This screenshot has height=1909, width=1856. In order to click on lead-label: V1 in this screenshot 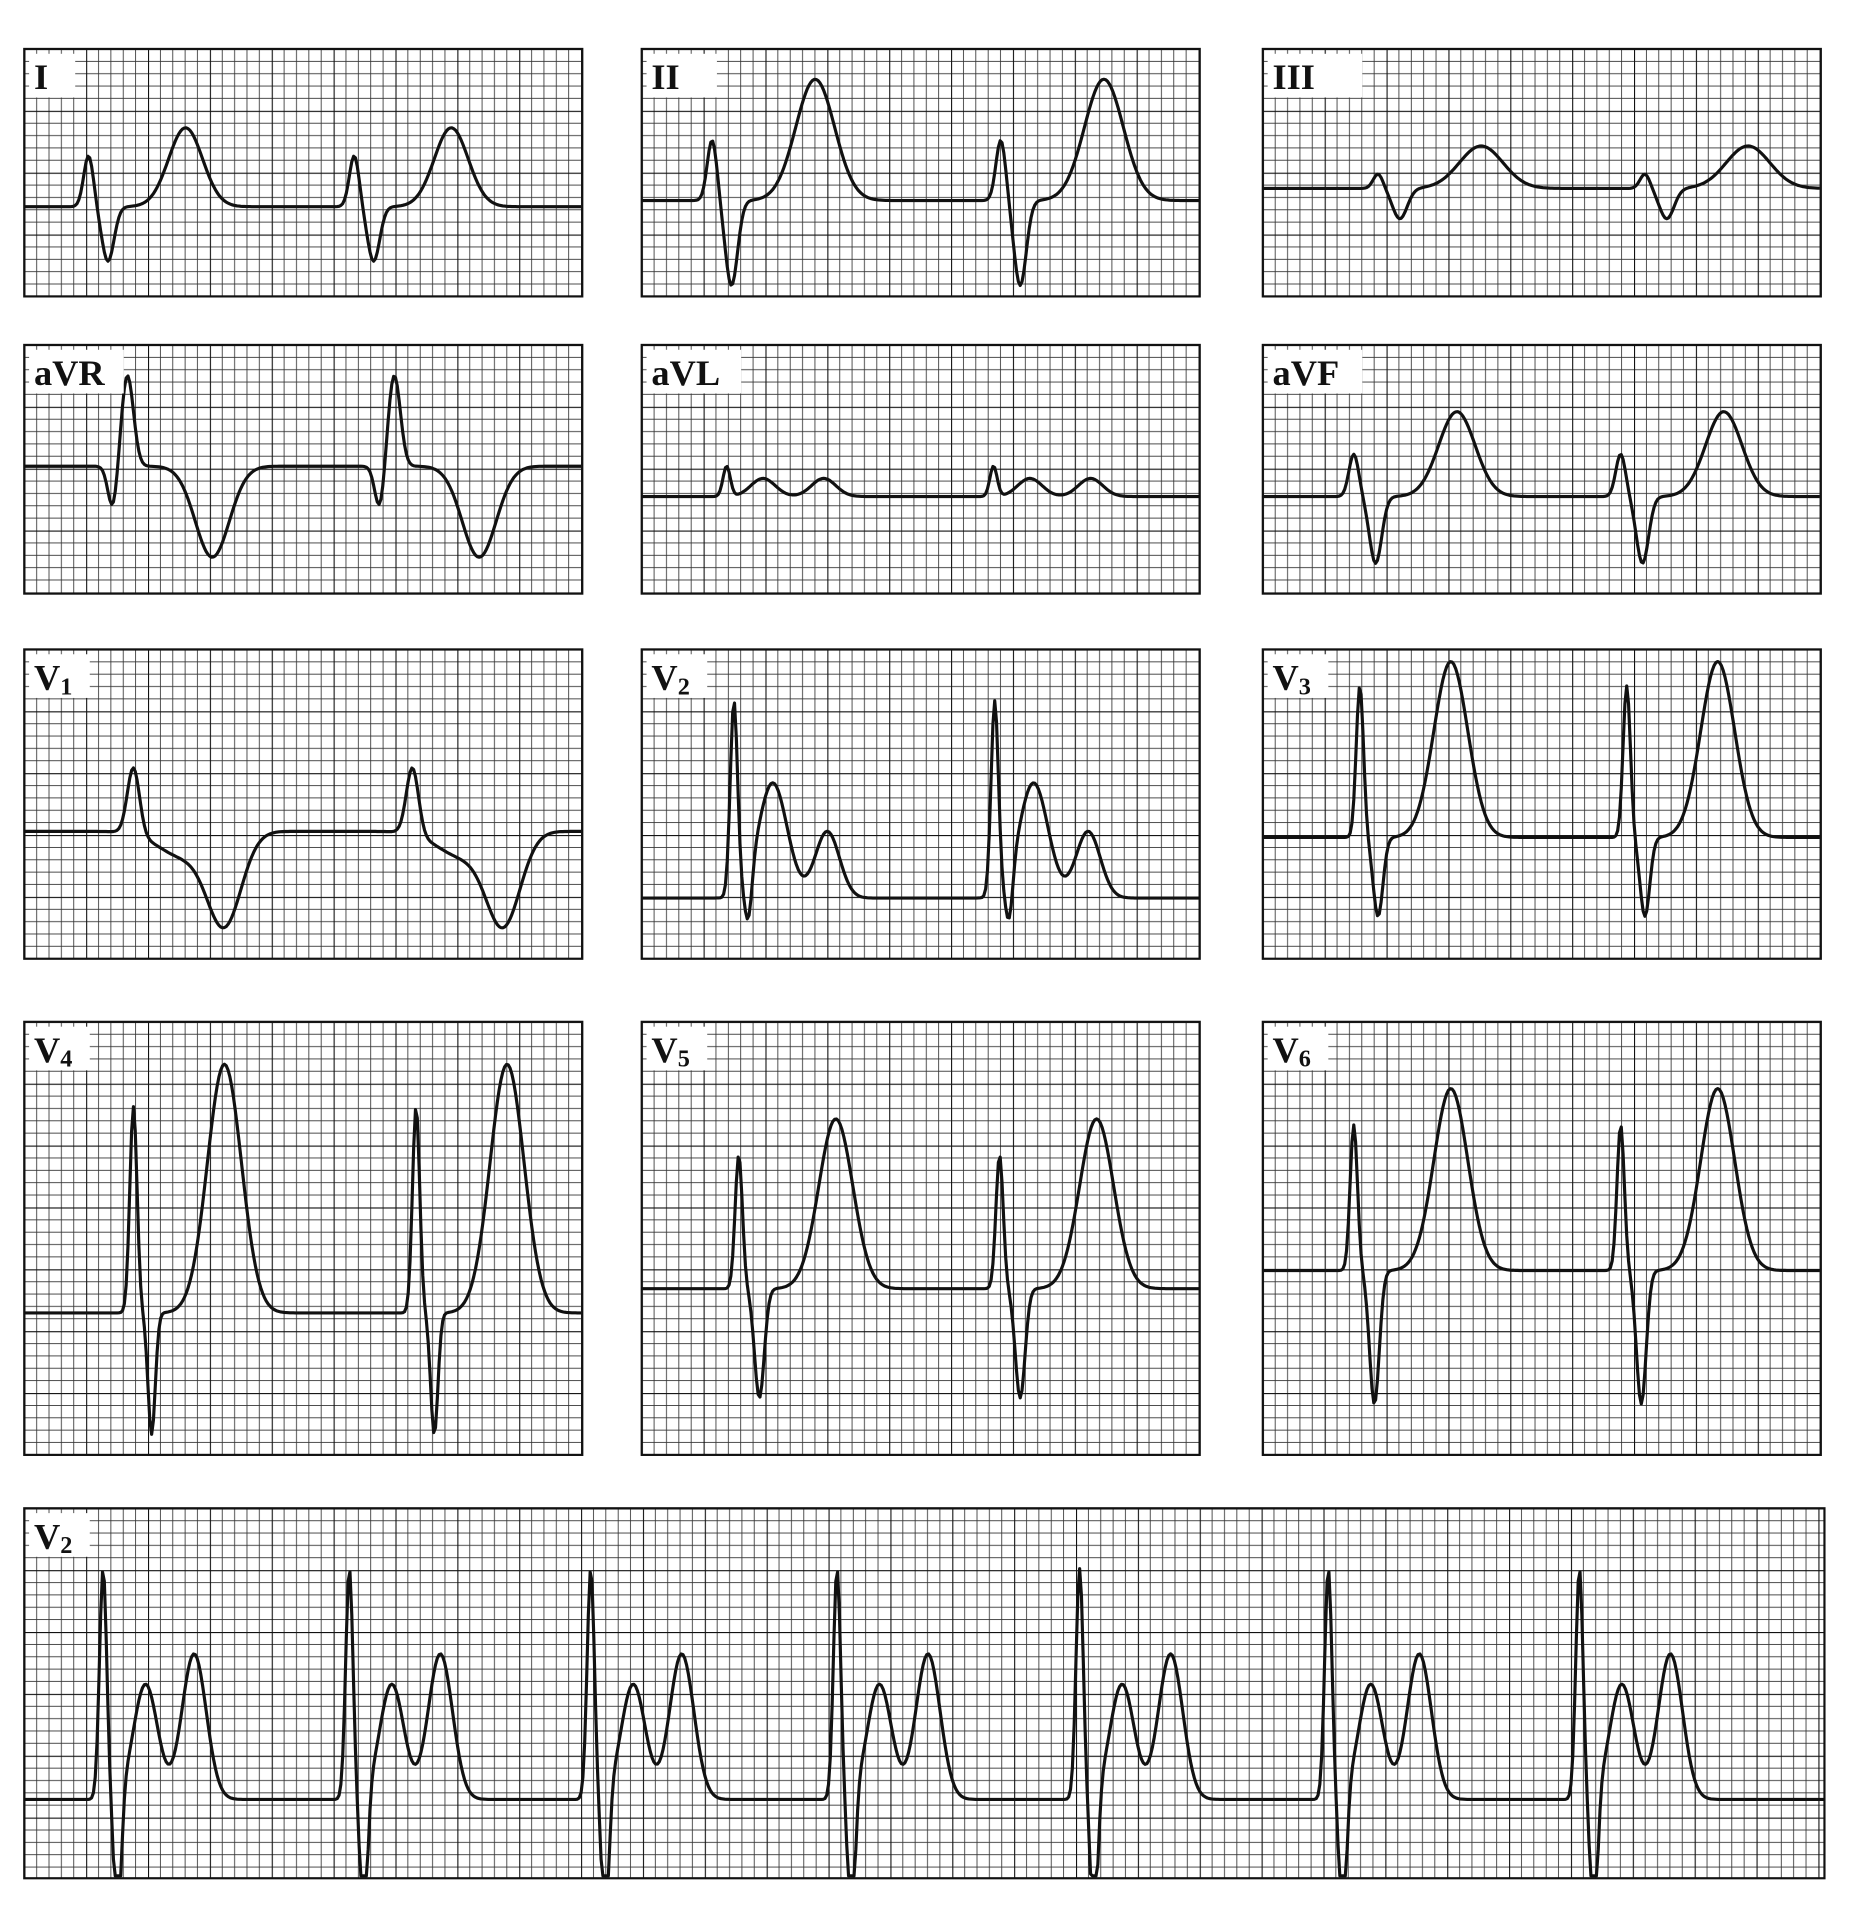, I will do `click(53, 678)`.